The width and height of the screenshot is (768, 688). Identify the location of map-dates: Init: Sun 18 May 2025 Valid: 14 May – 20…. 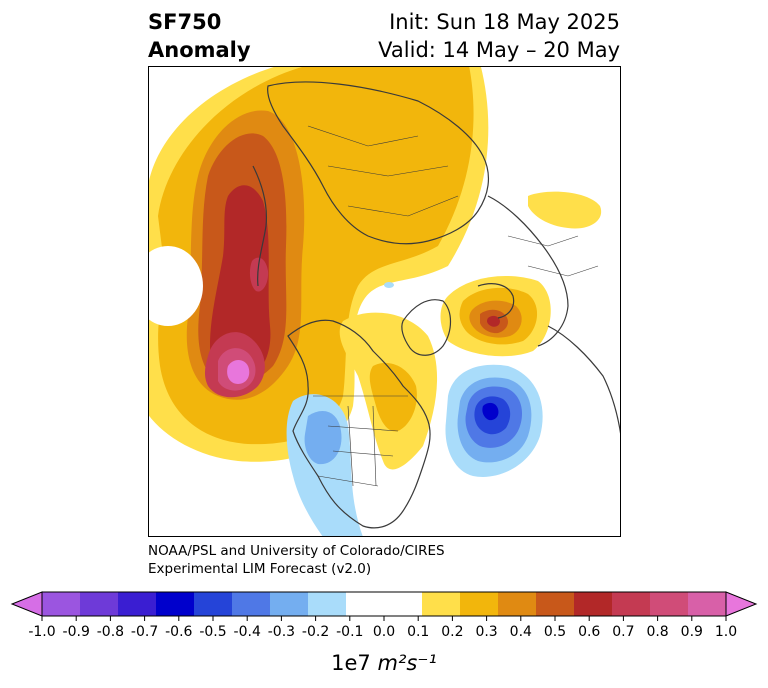
(499, 36).